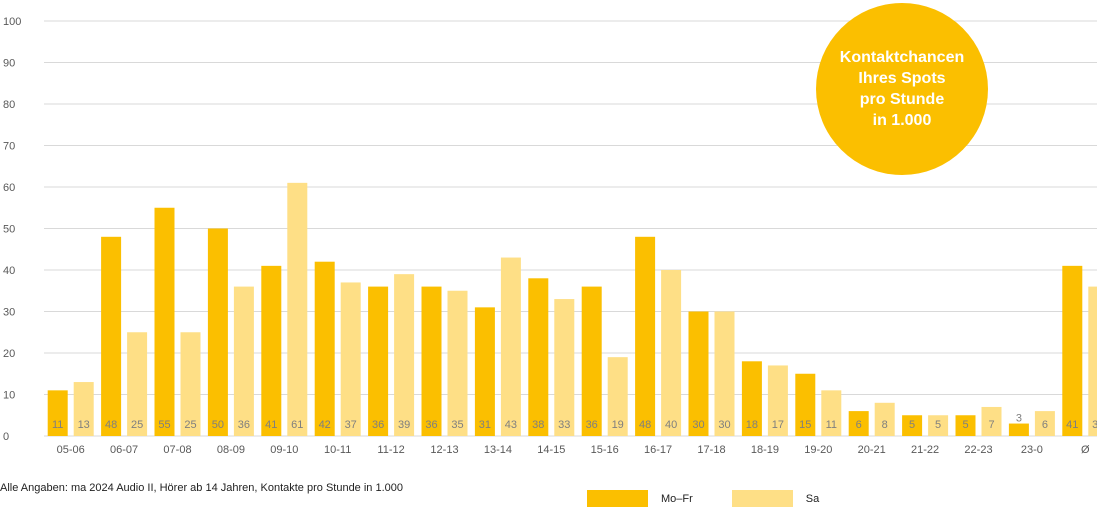  I want to click on bar-value-label: 33, so click(564, 425).